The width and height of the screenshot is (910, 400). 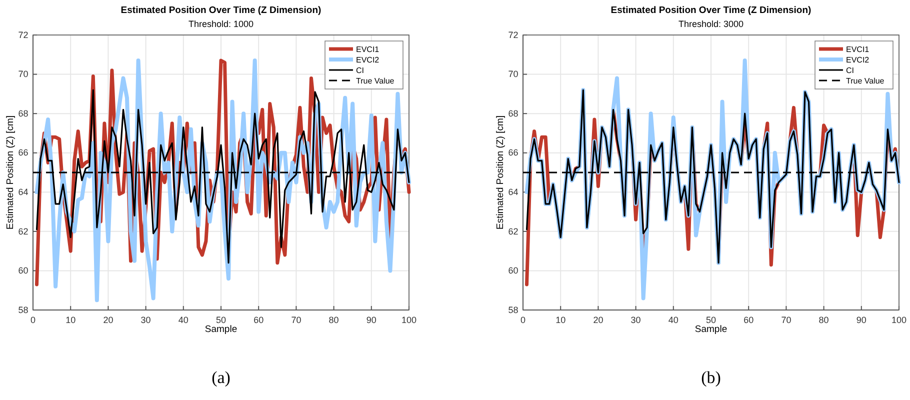 I want to click on chart-subtitle: Threshold: 3000, so click(x=711, y=24).